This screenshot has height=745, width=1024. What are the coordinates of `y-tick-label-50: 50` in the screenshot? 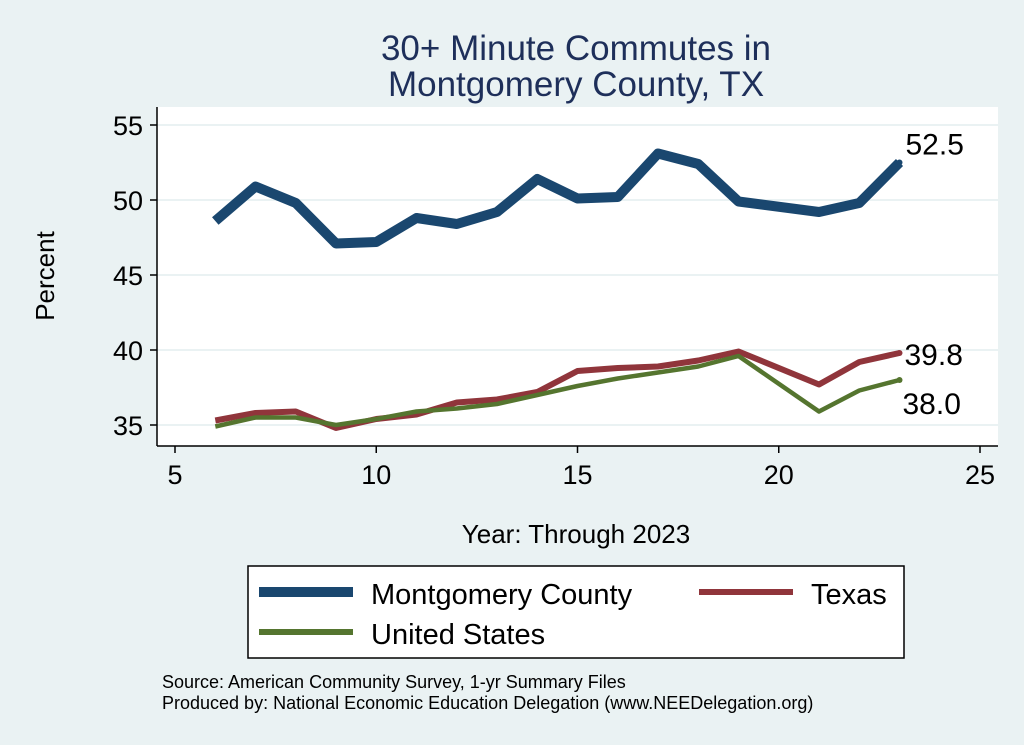 It's located at (128, 201).